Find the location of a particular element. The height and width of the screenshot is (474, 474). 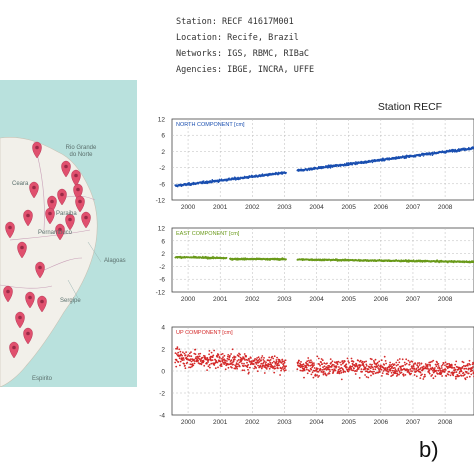

map-label-ceara: Ceara is located at coordinates (20, 184).